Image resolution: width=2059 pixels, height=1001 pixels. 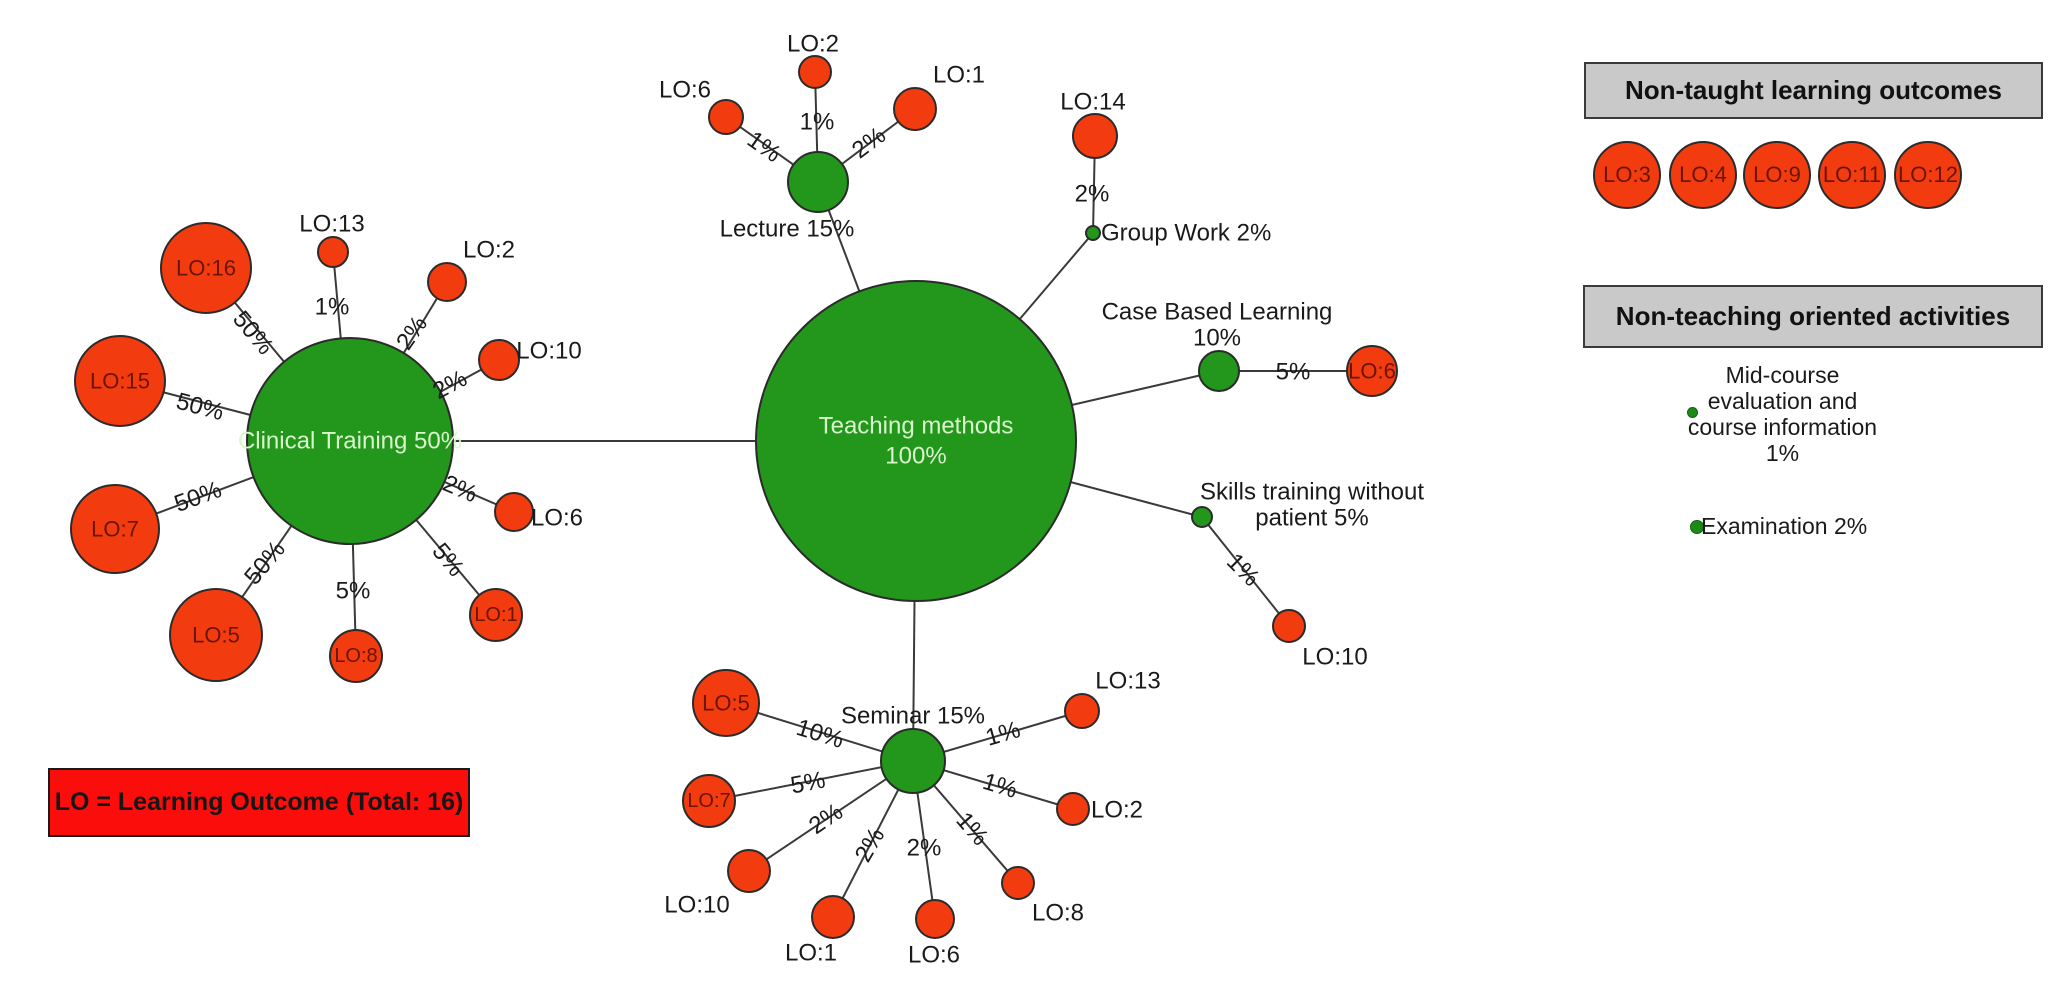 I want to click on edge-percent-label-11: 1%, so click(x=1243, y=570).